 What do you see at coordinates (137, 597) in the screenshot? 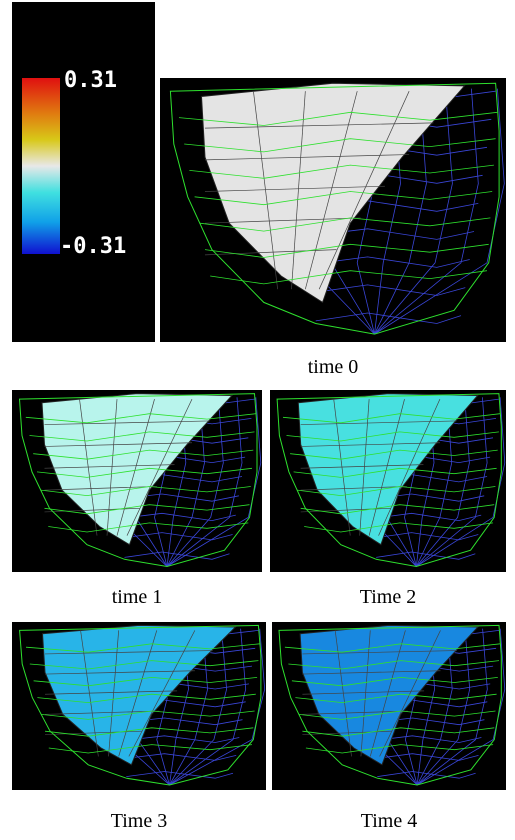
I see `caption: time 1` at bounding box center [137, 597].